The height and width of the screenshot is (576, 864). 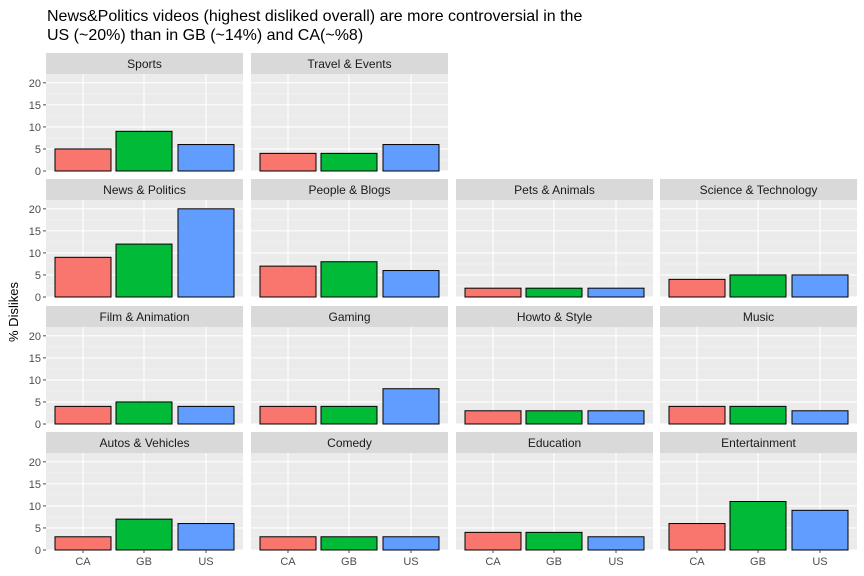 What do you see at coordinates (136, 241) in the screenshot?
I see `panel-news-and-politics: News & Politics 0 5 10 15 20` at bounding box center [136, 241].